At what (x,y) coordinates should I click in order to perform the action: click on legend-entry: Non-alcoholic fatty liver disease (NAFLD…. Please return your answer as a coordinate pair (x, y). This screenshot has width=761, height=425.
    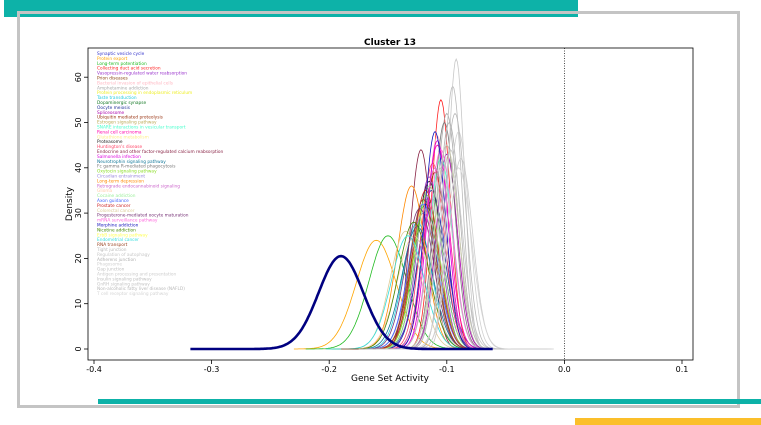
    Looking at the image, I should click on (141, 289).